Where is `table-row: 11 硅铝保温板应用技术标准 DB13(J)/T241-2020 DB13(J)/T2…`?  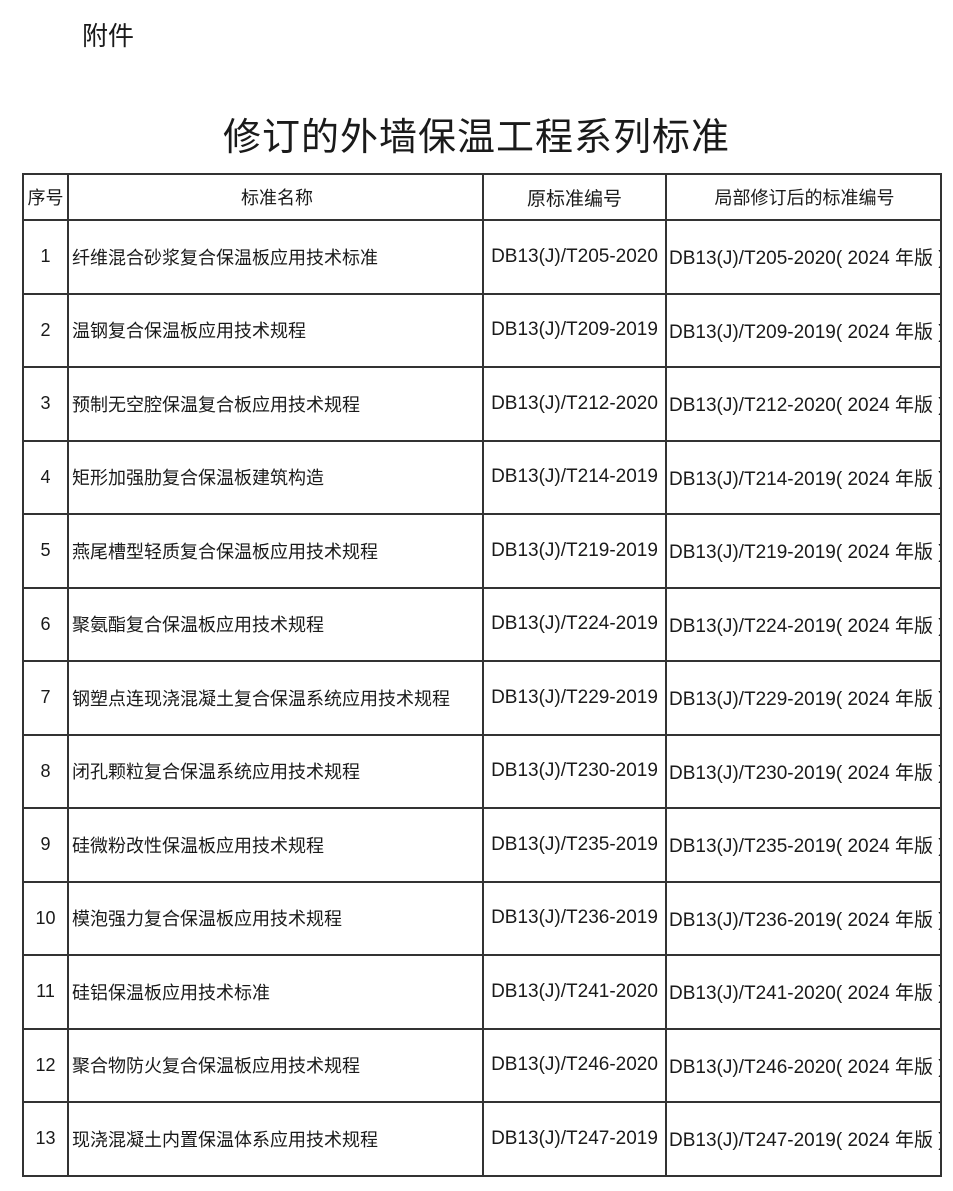 table-row: 11 硅铝保温板应用技术标准 DB13(J)/T241-2020 DB13(J)/T2… is located at coordinates (482, 992).